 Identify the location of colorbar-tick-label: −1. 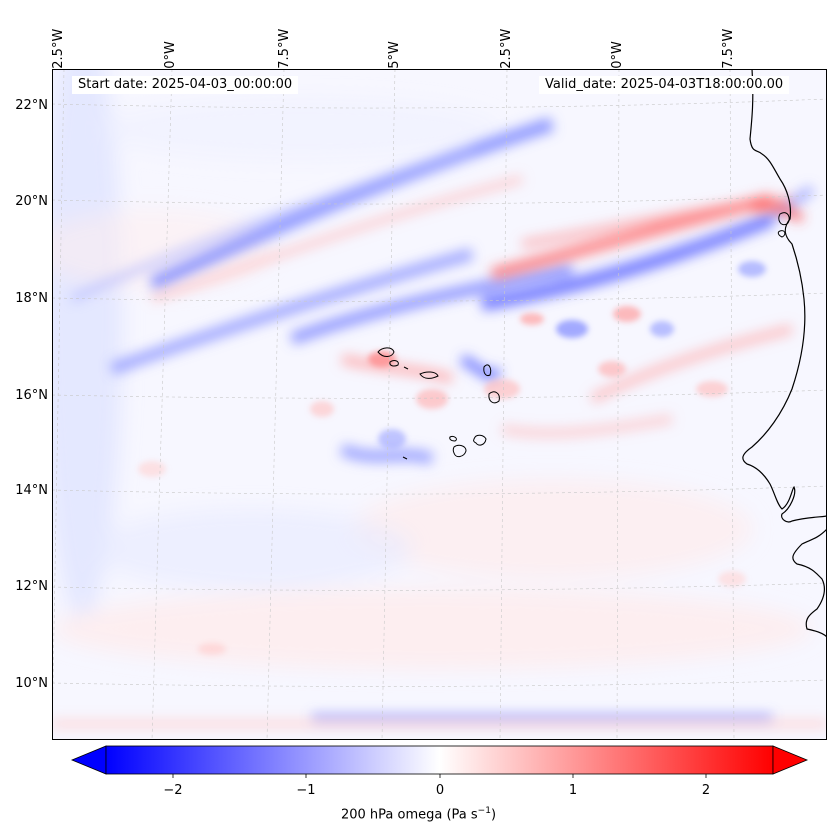
(306, 790).